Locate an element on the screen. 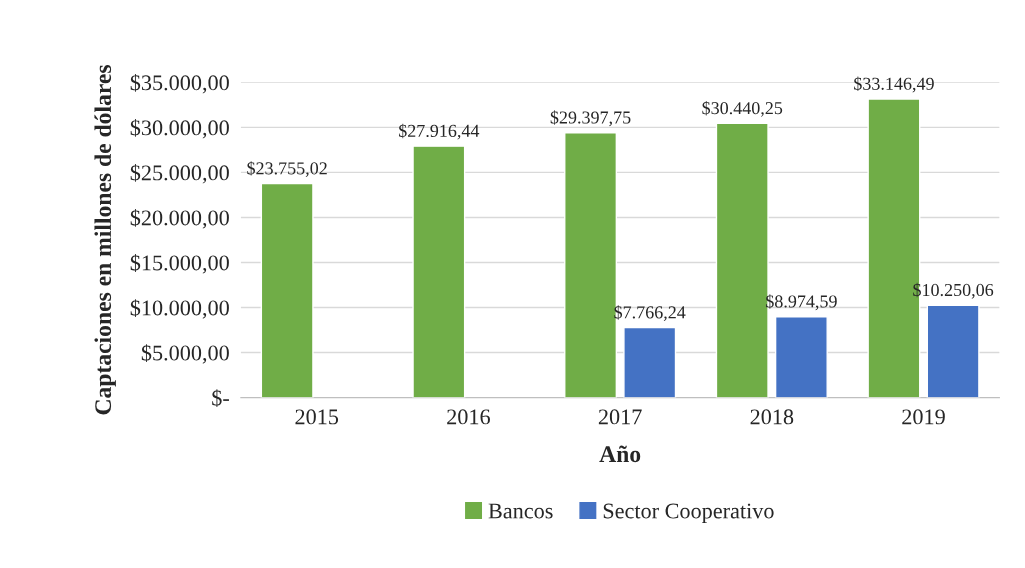  data-label: $33.146,49 is located at coordinates (894, 84).